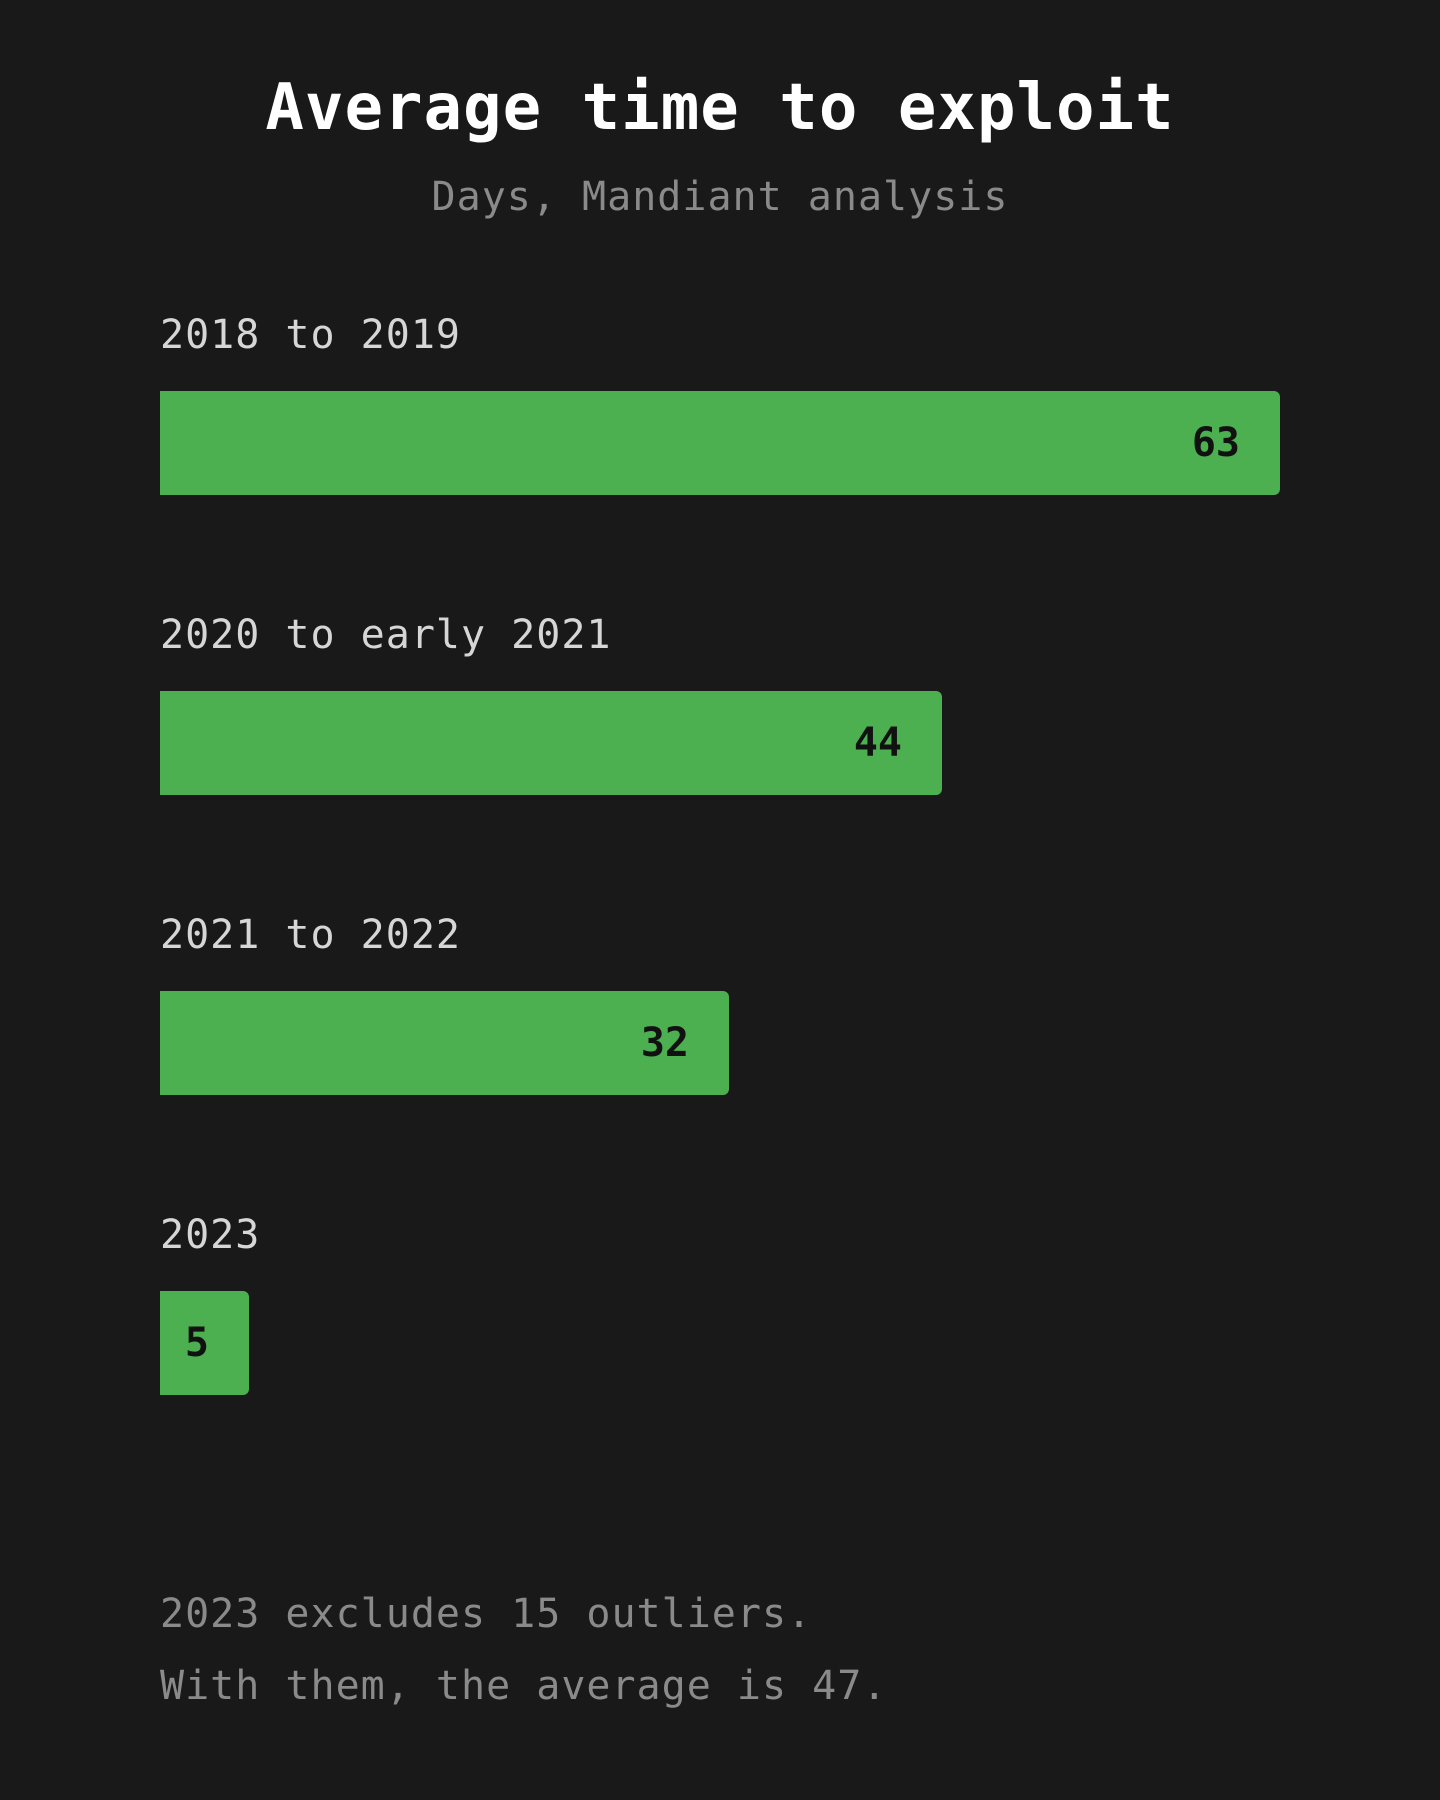  Describe the element at coordinates (720, 1335) in the screenshot. I see `bar-row: 2023 5` at that location.